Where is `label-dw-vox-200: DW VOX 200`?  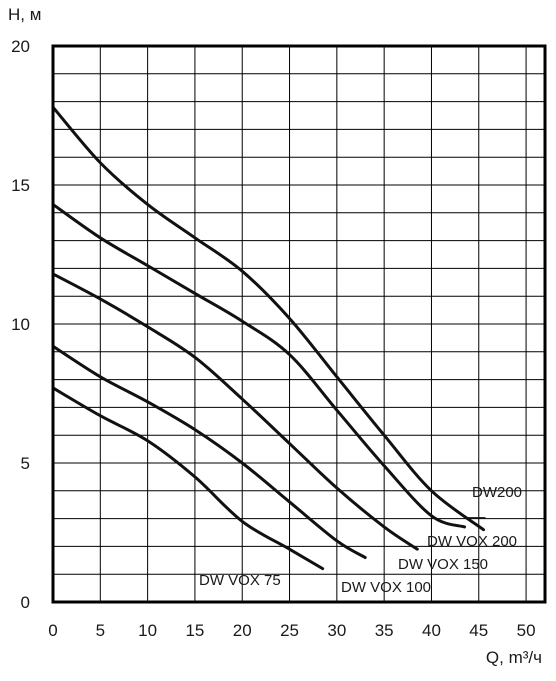
label-dw-vox-200: DW VOX 200 is located at coordinates (472, 541).